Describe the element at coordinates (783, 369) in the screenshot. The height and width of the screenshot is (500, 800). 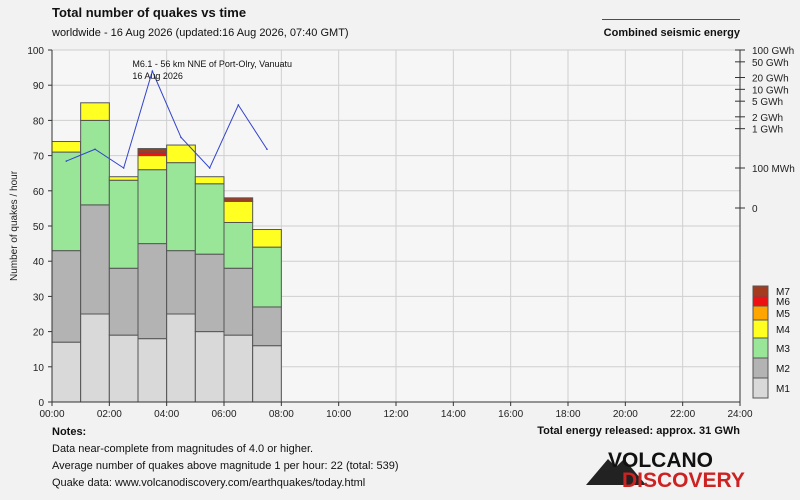
I see `legend-label-m2: M2` at that location.